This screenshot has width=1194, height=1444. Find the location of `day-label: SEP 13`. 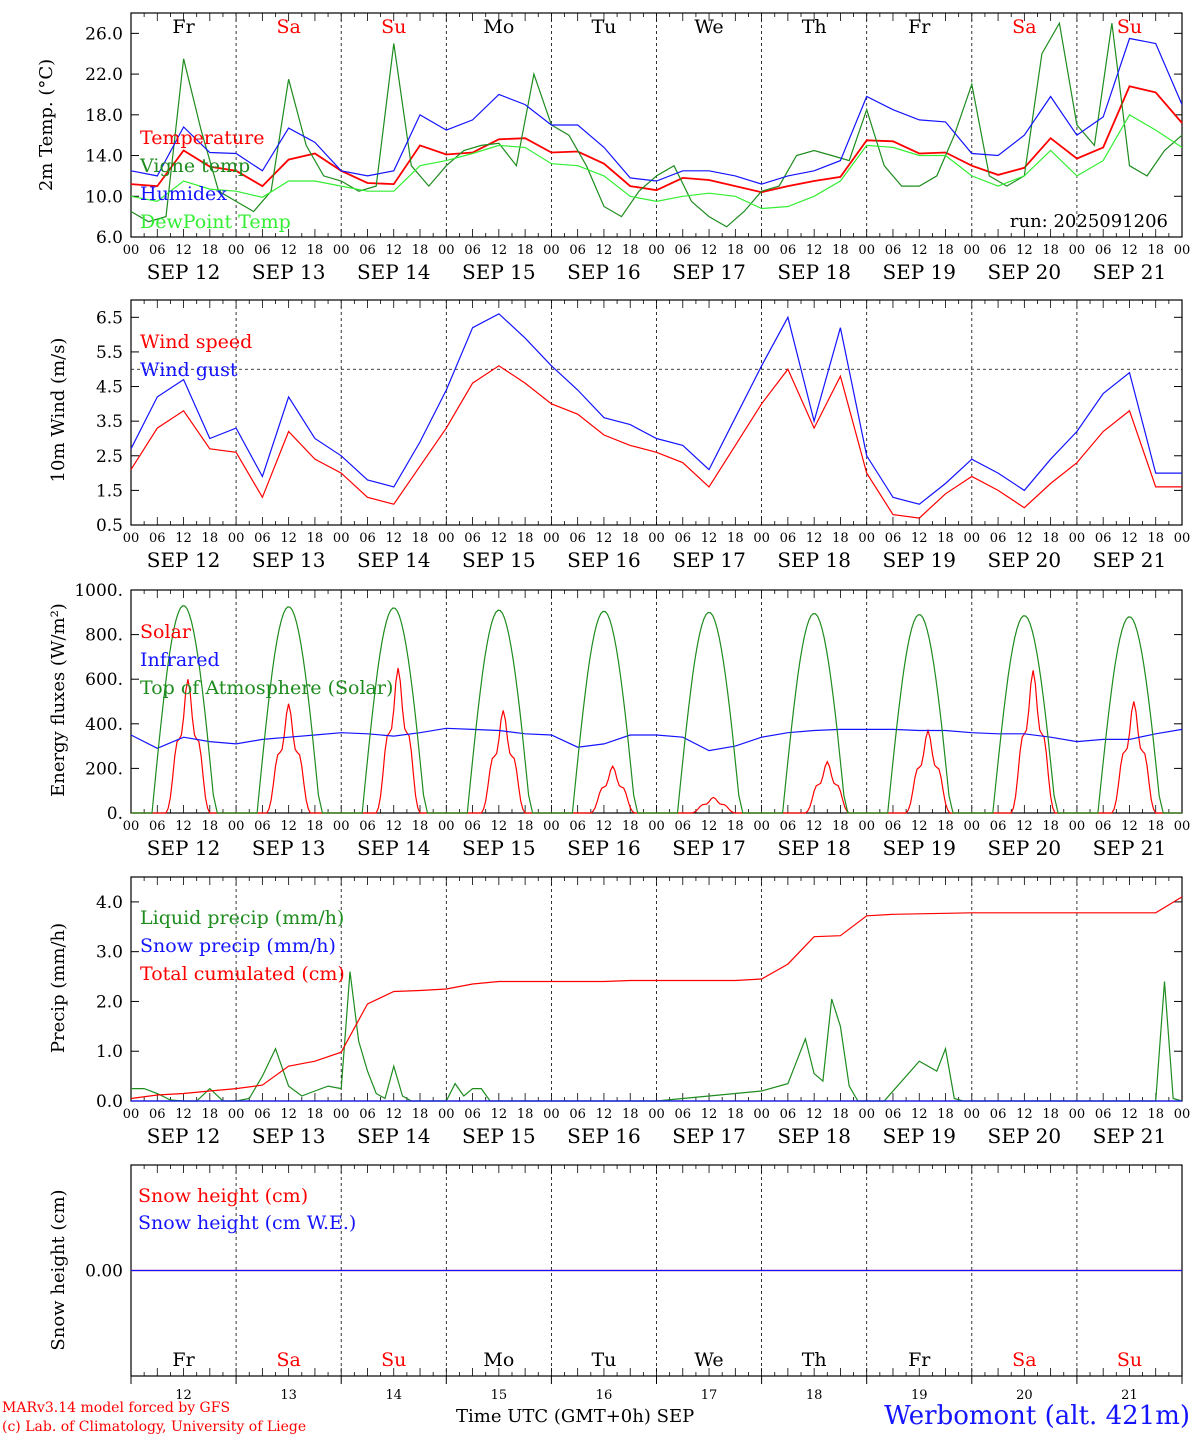

day-label: SEP 13 is located at coordinates (289, 848).